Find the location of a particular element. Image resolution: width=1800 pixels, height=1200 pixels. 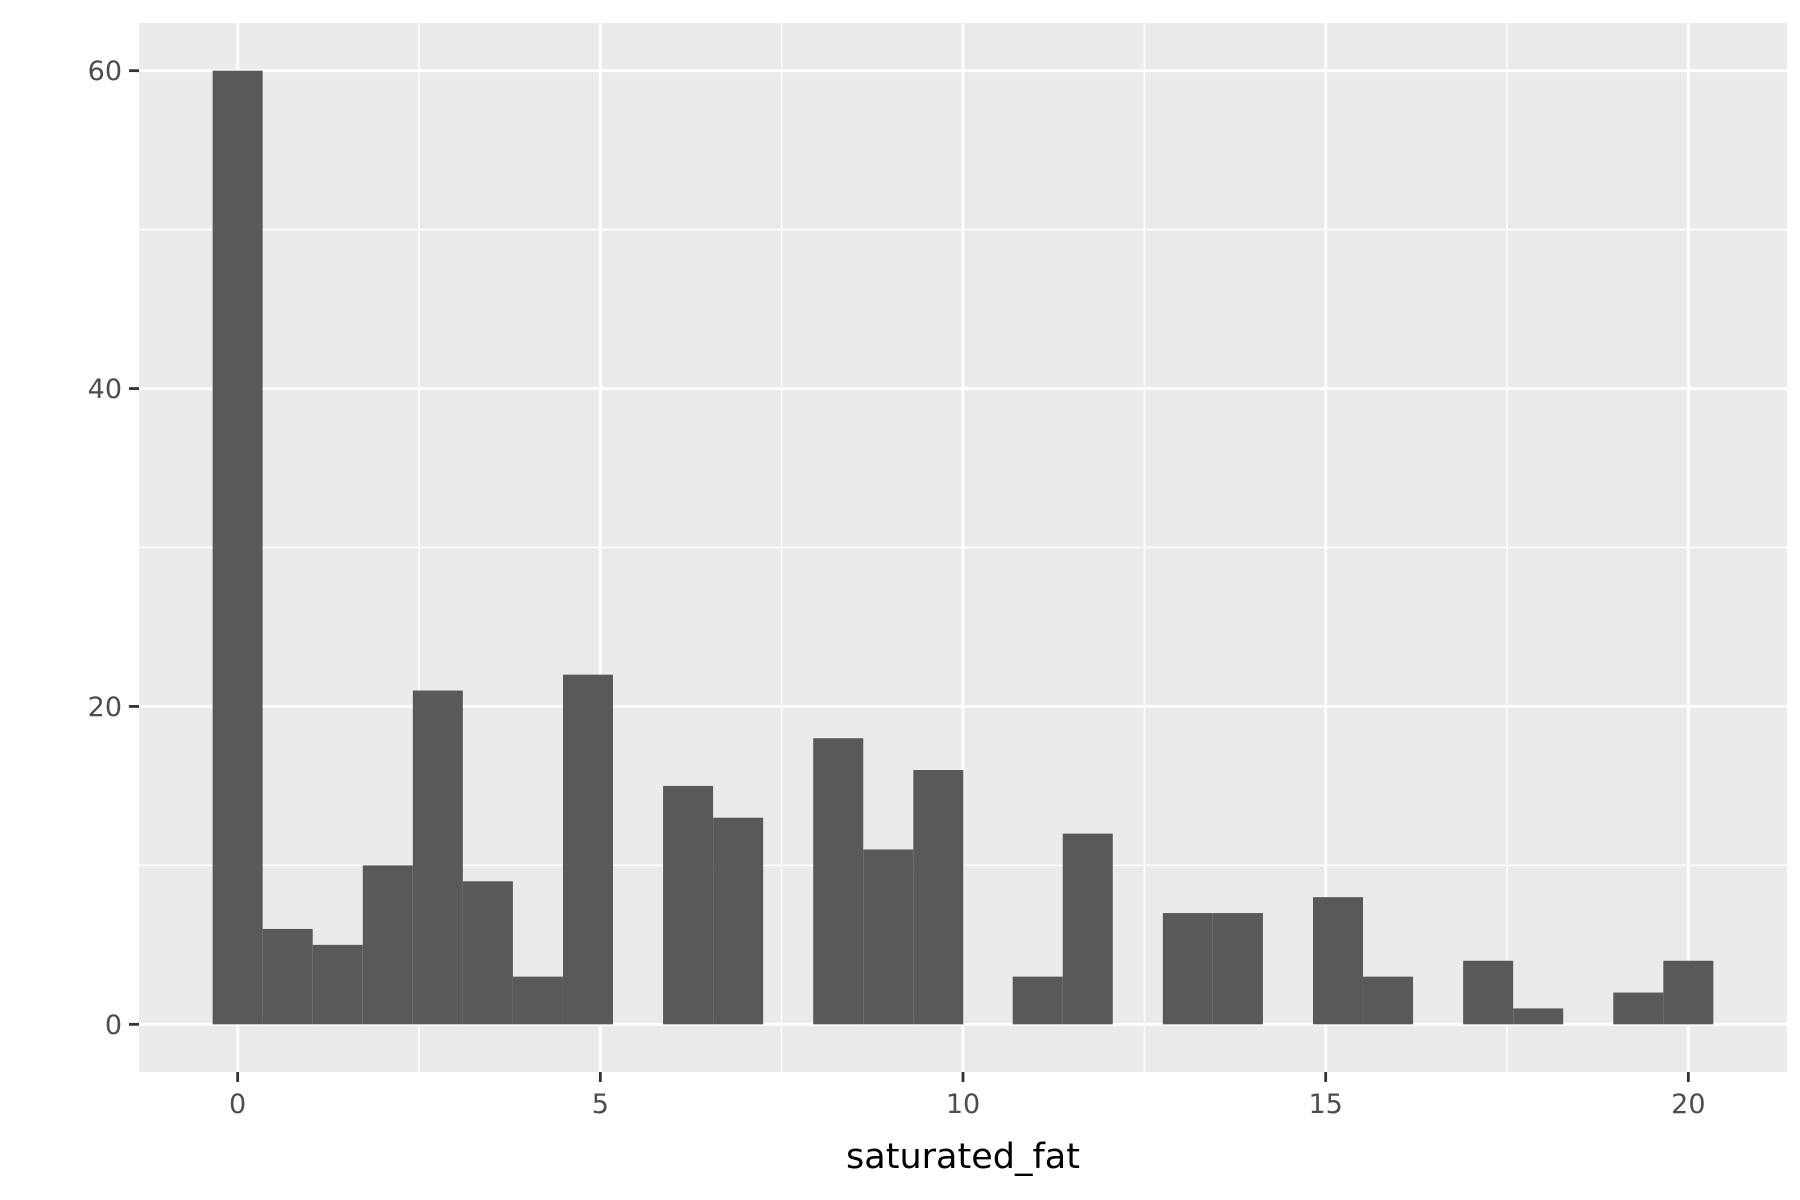

x-tick-label: 20 is located at coordinates (1688, 1104).